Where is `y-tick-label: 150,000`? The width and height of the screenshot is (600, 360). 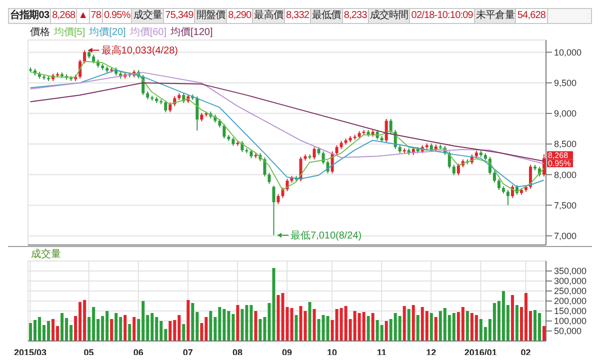 y-tick-label: 150,000 is located at coordinates (570, 311).